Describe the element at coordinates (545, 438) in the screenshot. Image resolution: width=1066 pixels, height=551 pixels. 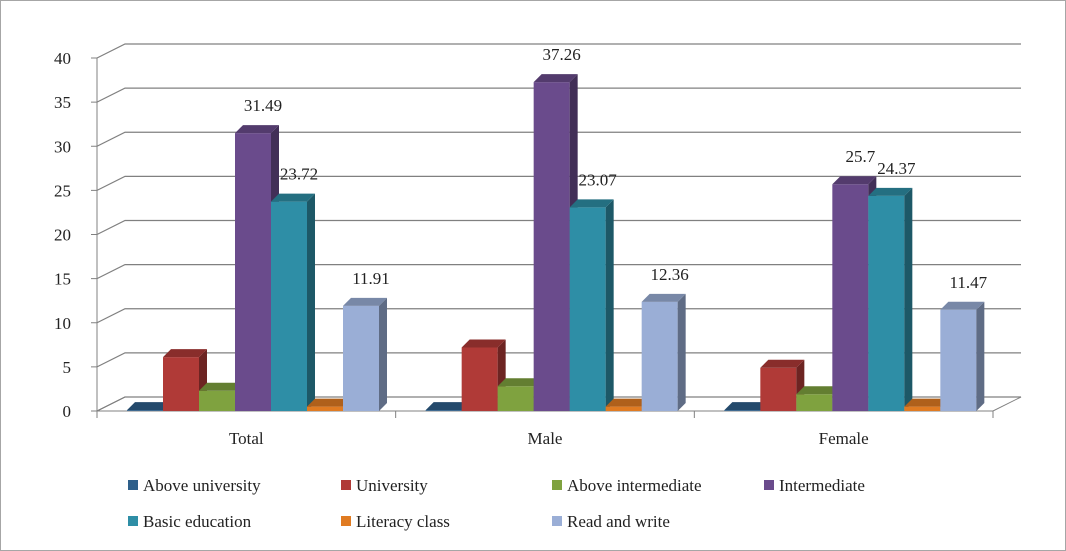
I see `x-tick-label: Male` at that location.